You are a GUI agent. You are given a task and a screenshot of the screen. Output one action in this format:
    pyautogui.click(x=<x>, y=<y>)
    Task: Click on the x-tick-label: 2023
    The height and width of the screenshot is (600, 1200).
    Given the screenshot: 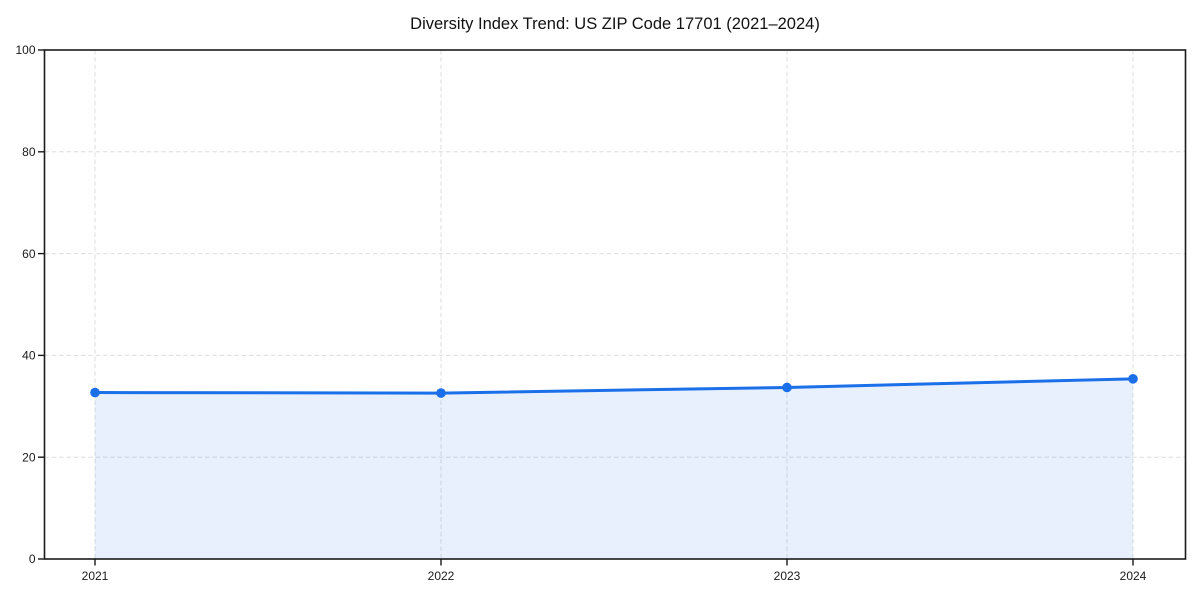 What is the action you would take?
    pyautogui.click(x=787, y=576)
    